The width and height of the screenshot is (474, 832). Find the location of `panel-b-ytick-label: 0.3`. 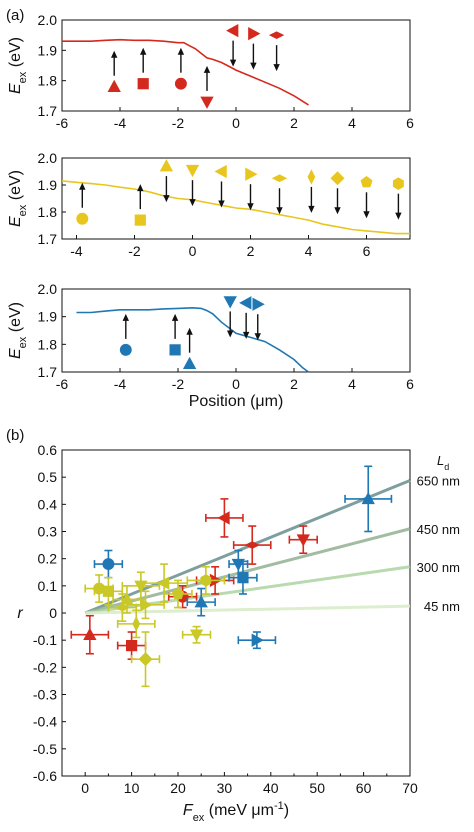

panel-b-ytick-label: 0.3 is located at coordinates (48, 532).